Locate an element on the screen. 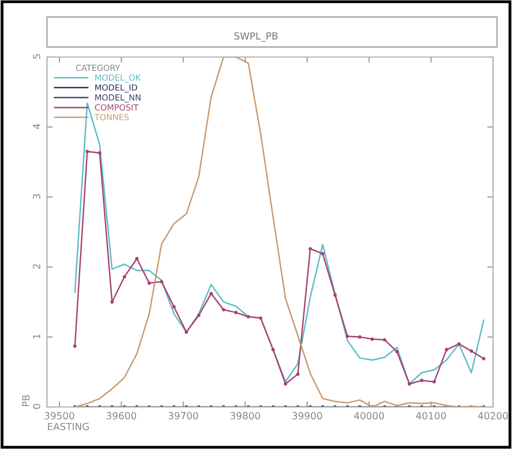 This screenshot has width=512, height=449. legend-title: CATEGORY is located at coordinates (98, 67).